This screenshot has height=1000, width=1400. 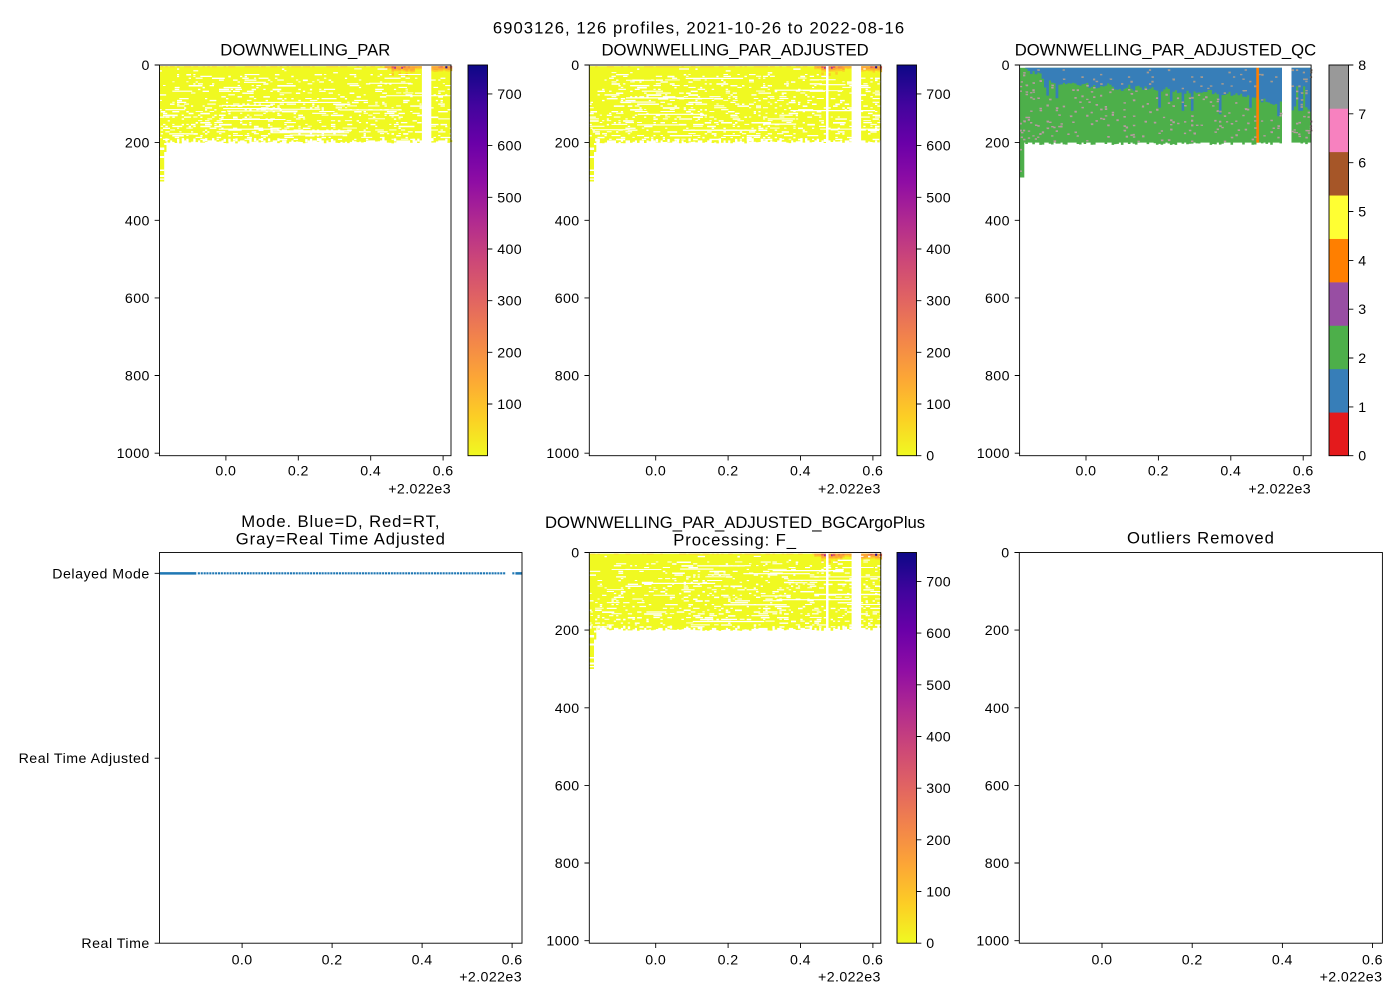 I want to click on svg-text: Real Time Adjusted, so click(x=84, y=759).